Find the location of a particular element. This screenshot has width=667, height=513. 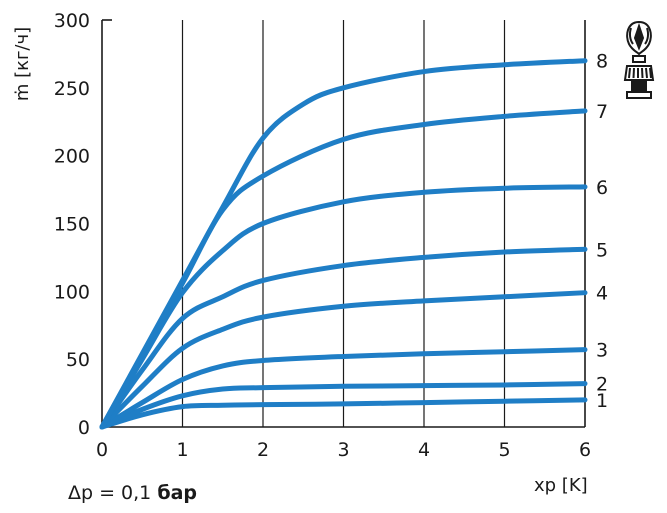

series-labels: 12 3 4 5 6 7 8 is located at coordinates (602, 231).